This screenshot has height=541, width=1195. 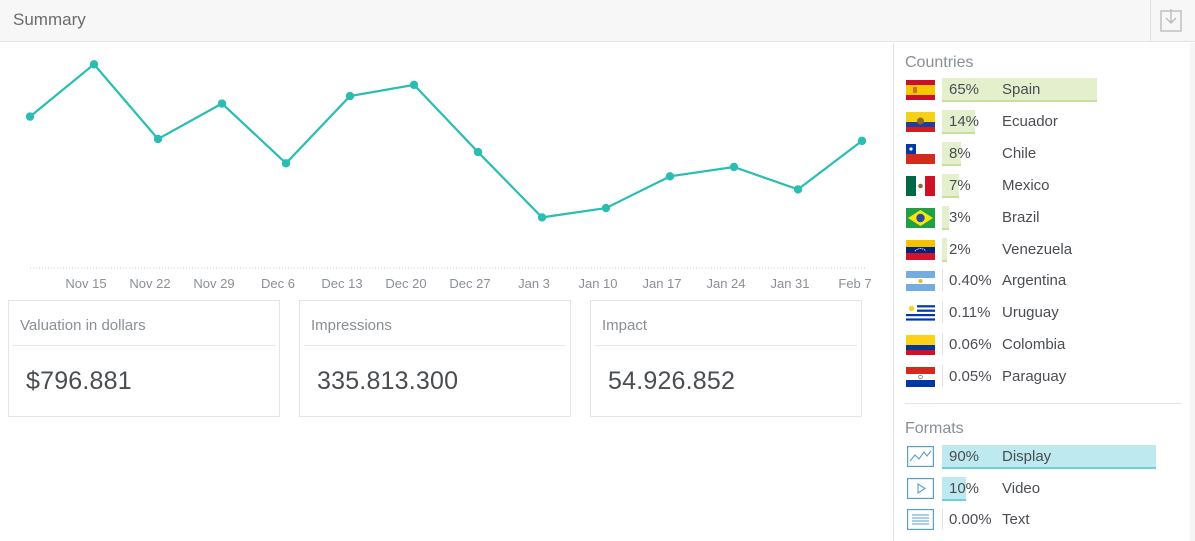 I want to click on colombia-flag, so click(x=920, y=345).